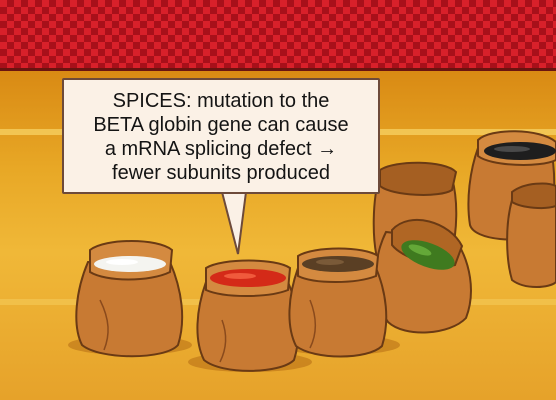 Image resolution: width=556 pixels, height=400 pixels. Describe the element at coordinates (129, 299) in the screenshot. I see `white-spice-sack` at that location.